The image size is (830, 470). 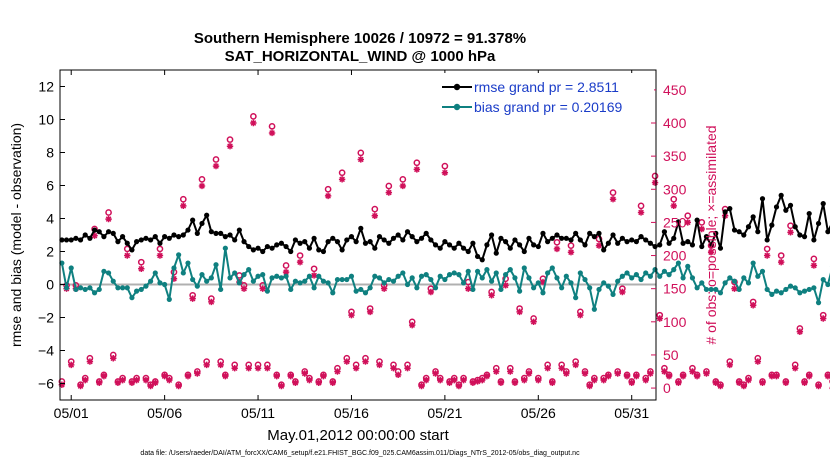 What do you see at coordinates (675, 123) in the screenshot?
I see `y2-tick-label: 400` at bounding box center [675, 123].